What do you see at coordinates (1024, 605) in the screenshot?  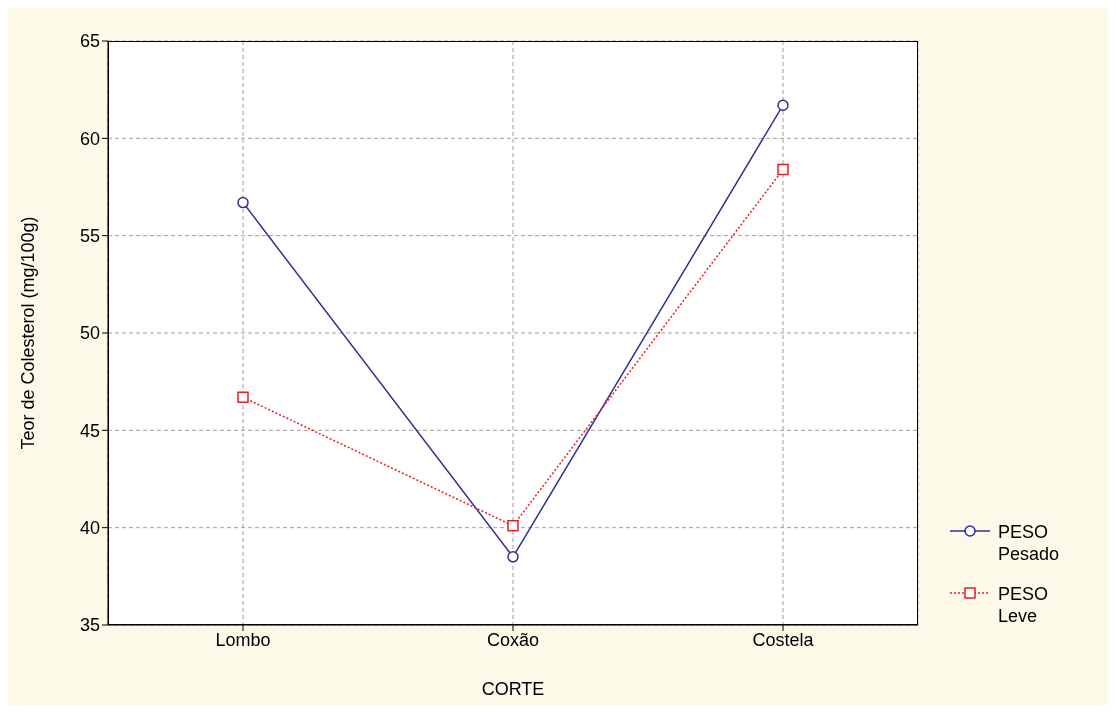 I see `legend-label: PESO Leve` at bounding box center [1024, 605].